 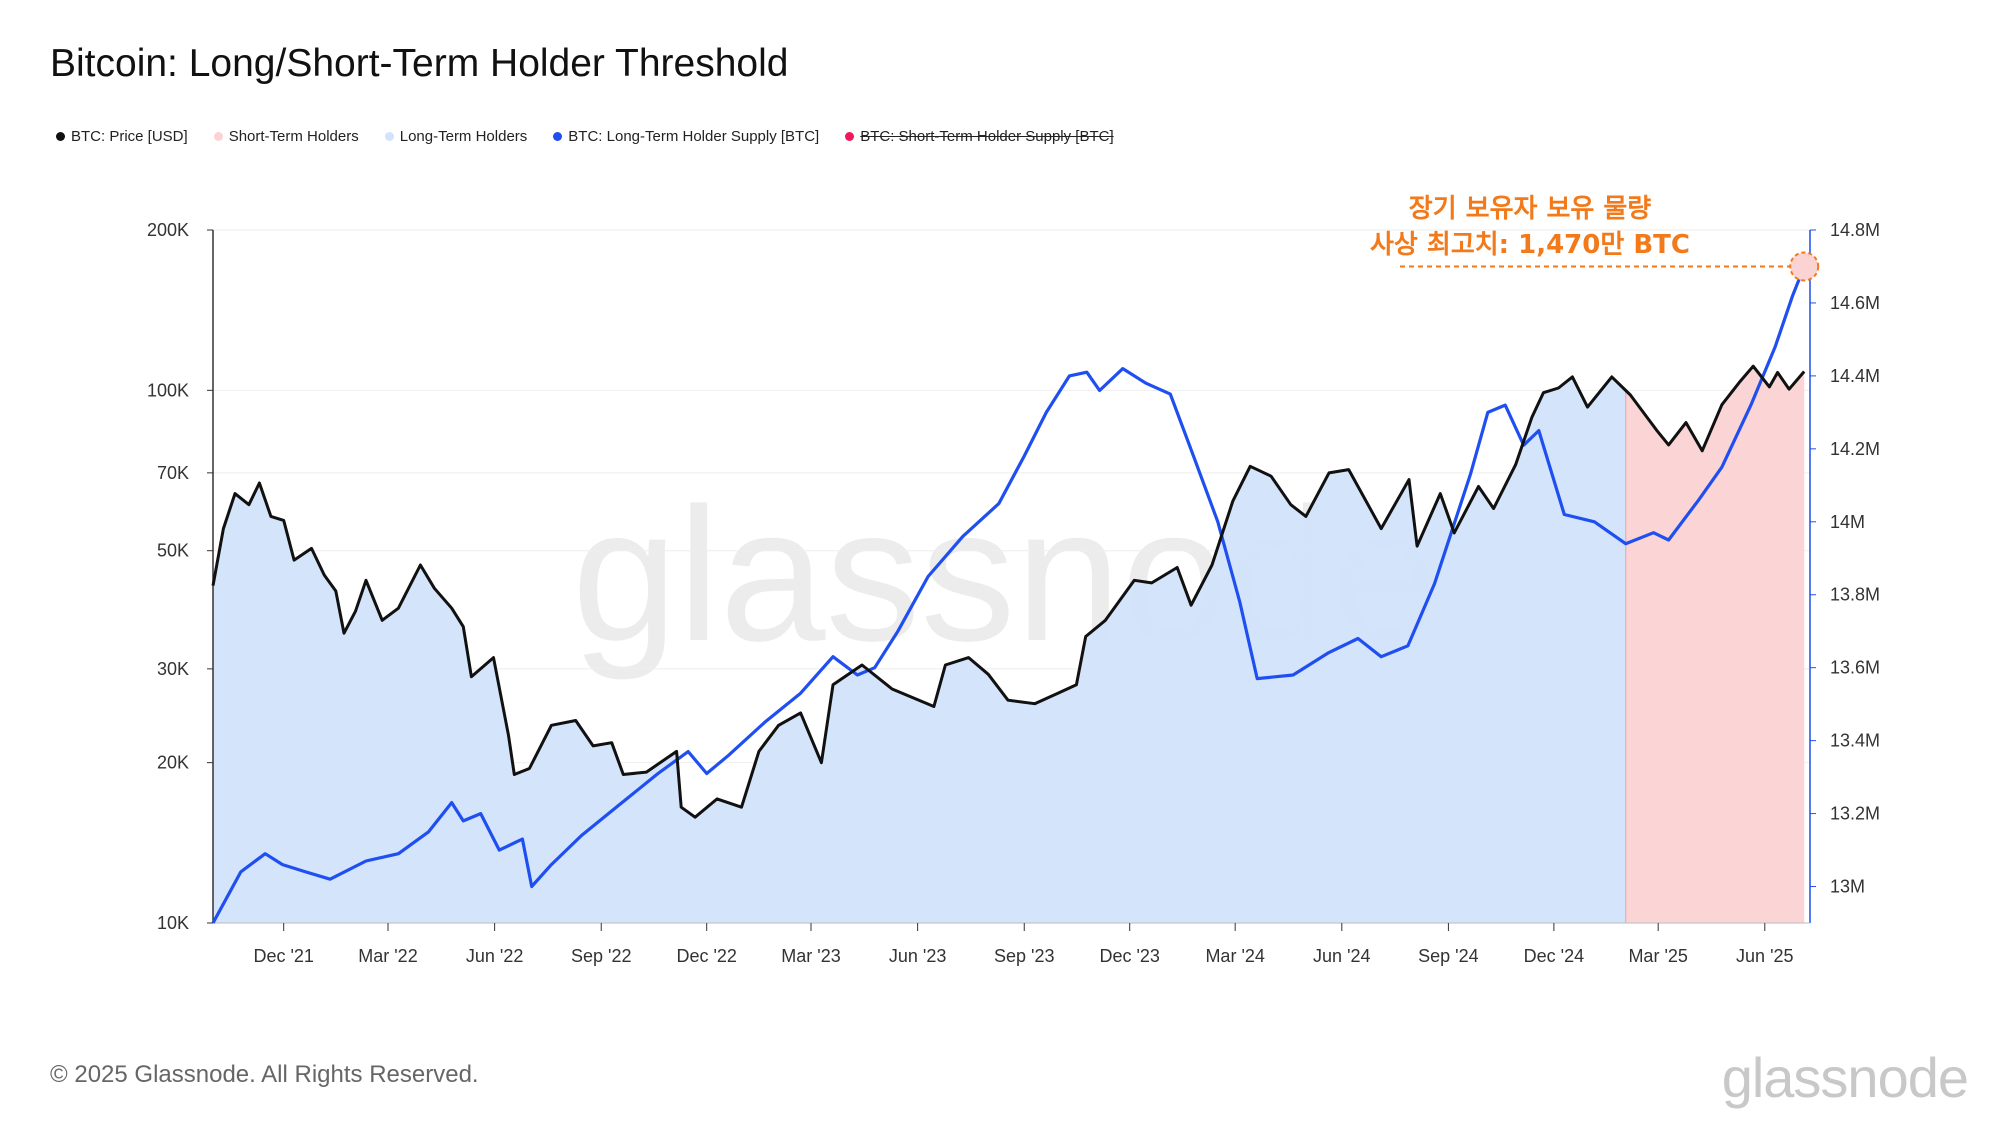 What do you see at coordinates (706, 956) in the screenshot?
I see `x-tick-label: Dec '22` at bounding box center [706, 956].